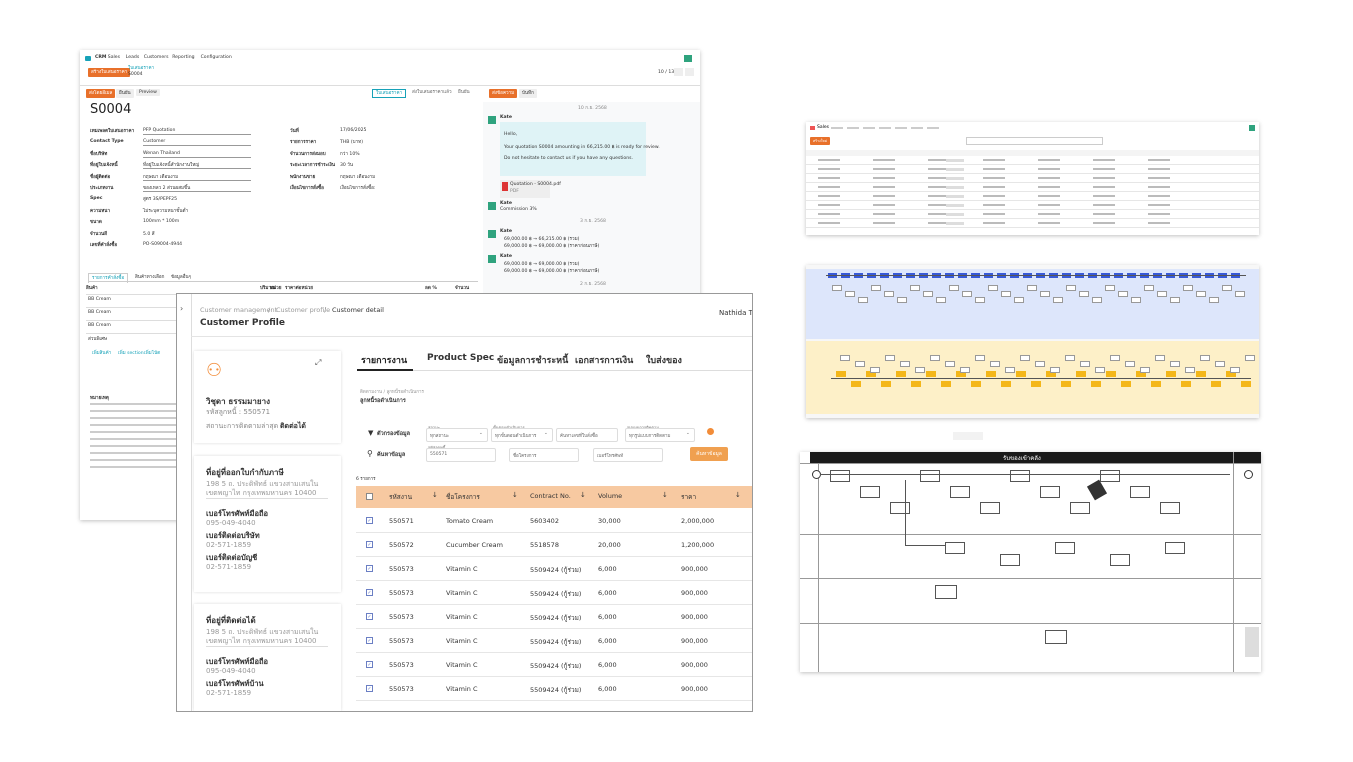  What do you see at coordinates (554, 604) in the screenshot?
I see `row-line` at bounding box center [554, 604].